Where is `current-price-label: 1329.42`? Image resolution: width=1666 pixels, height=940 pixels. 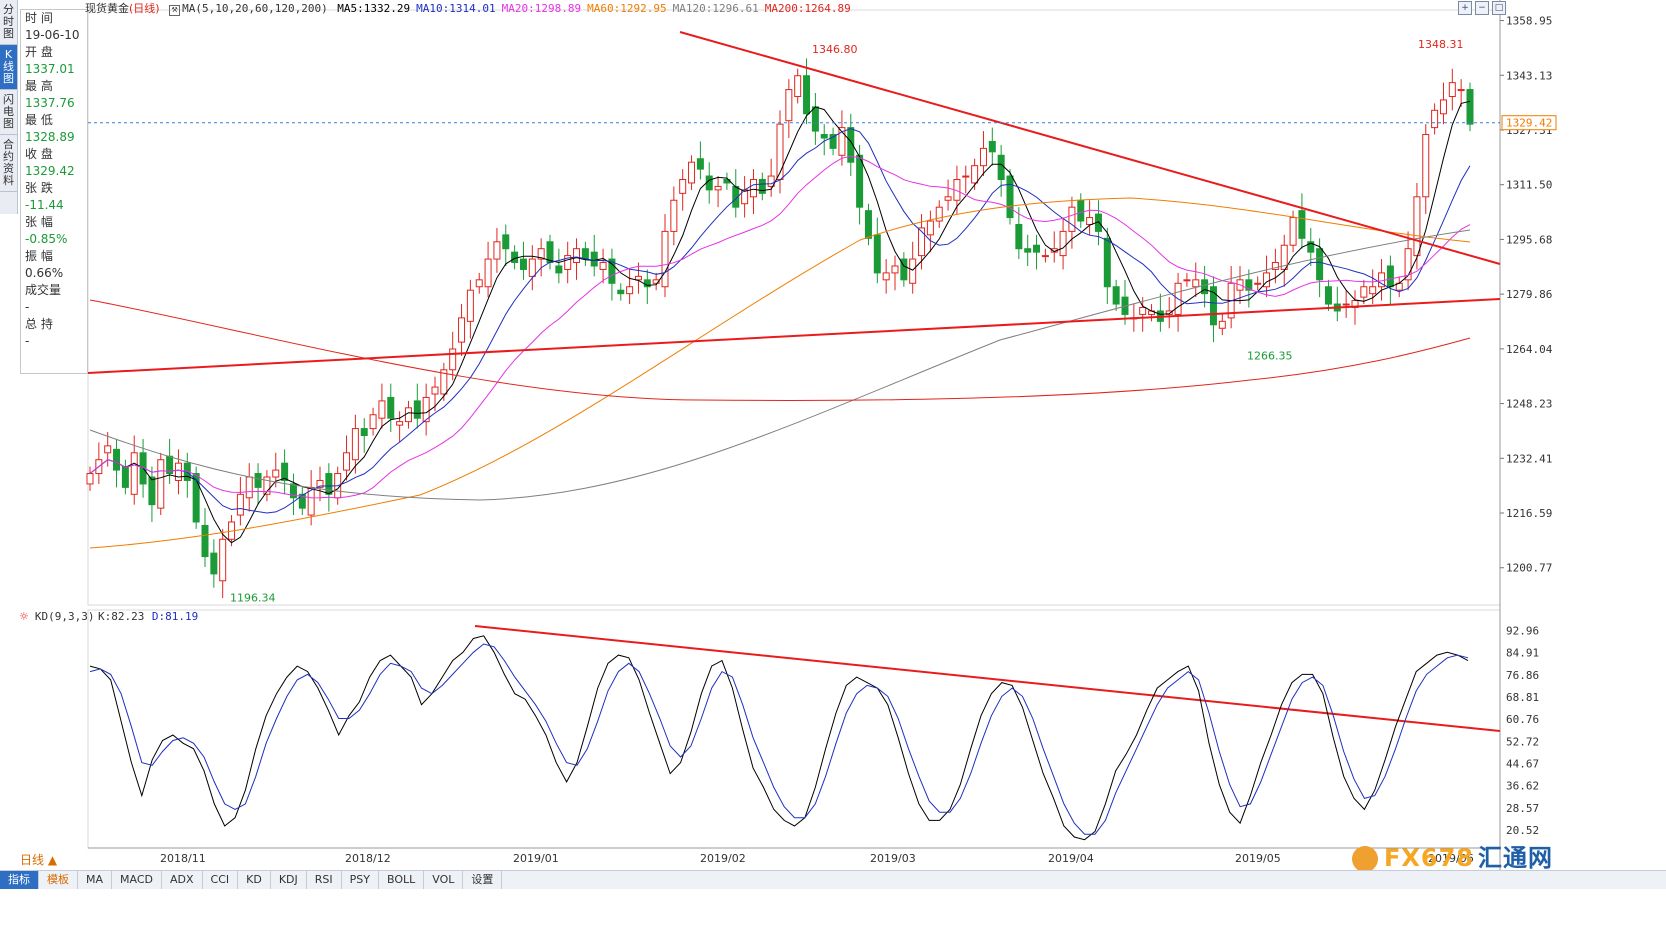 current-price-label: 1329.42 is located at coordinates (1529, 123).